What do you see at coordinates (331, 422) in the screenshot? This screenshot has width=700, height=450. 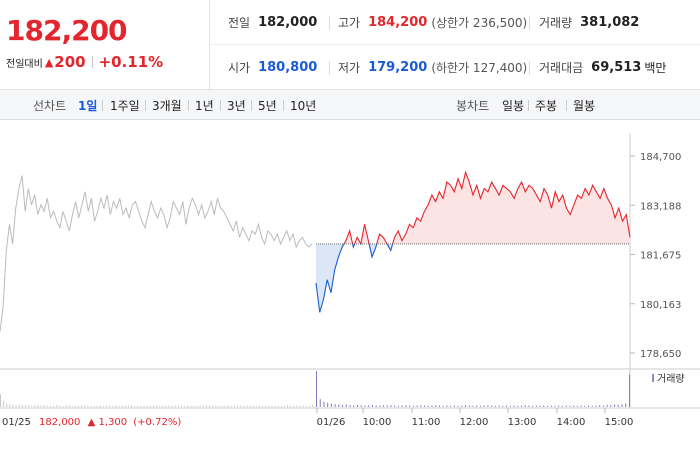 I see `x-tick-label: 01/26` at bounding box center [331, 422].